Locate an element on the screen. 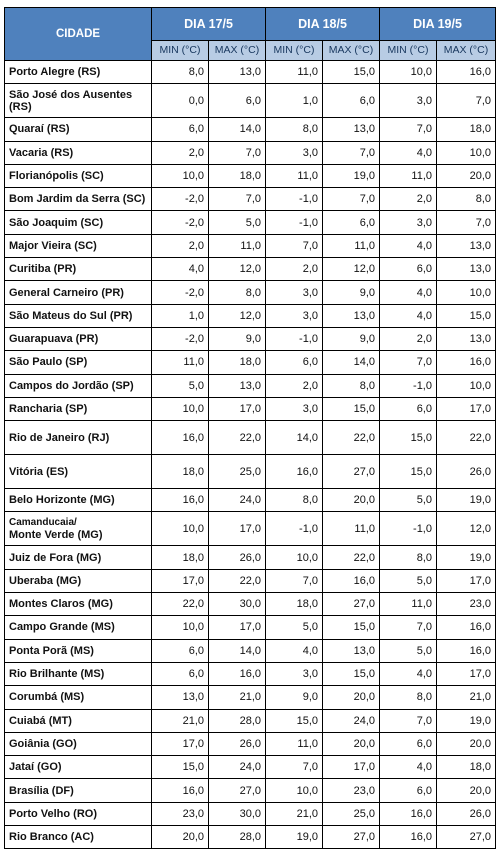  city-name: Goiânia (GO) is located at coordinates (78, 744).